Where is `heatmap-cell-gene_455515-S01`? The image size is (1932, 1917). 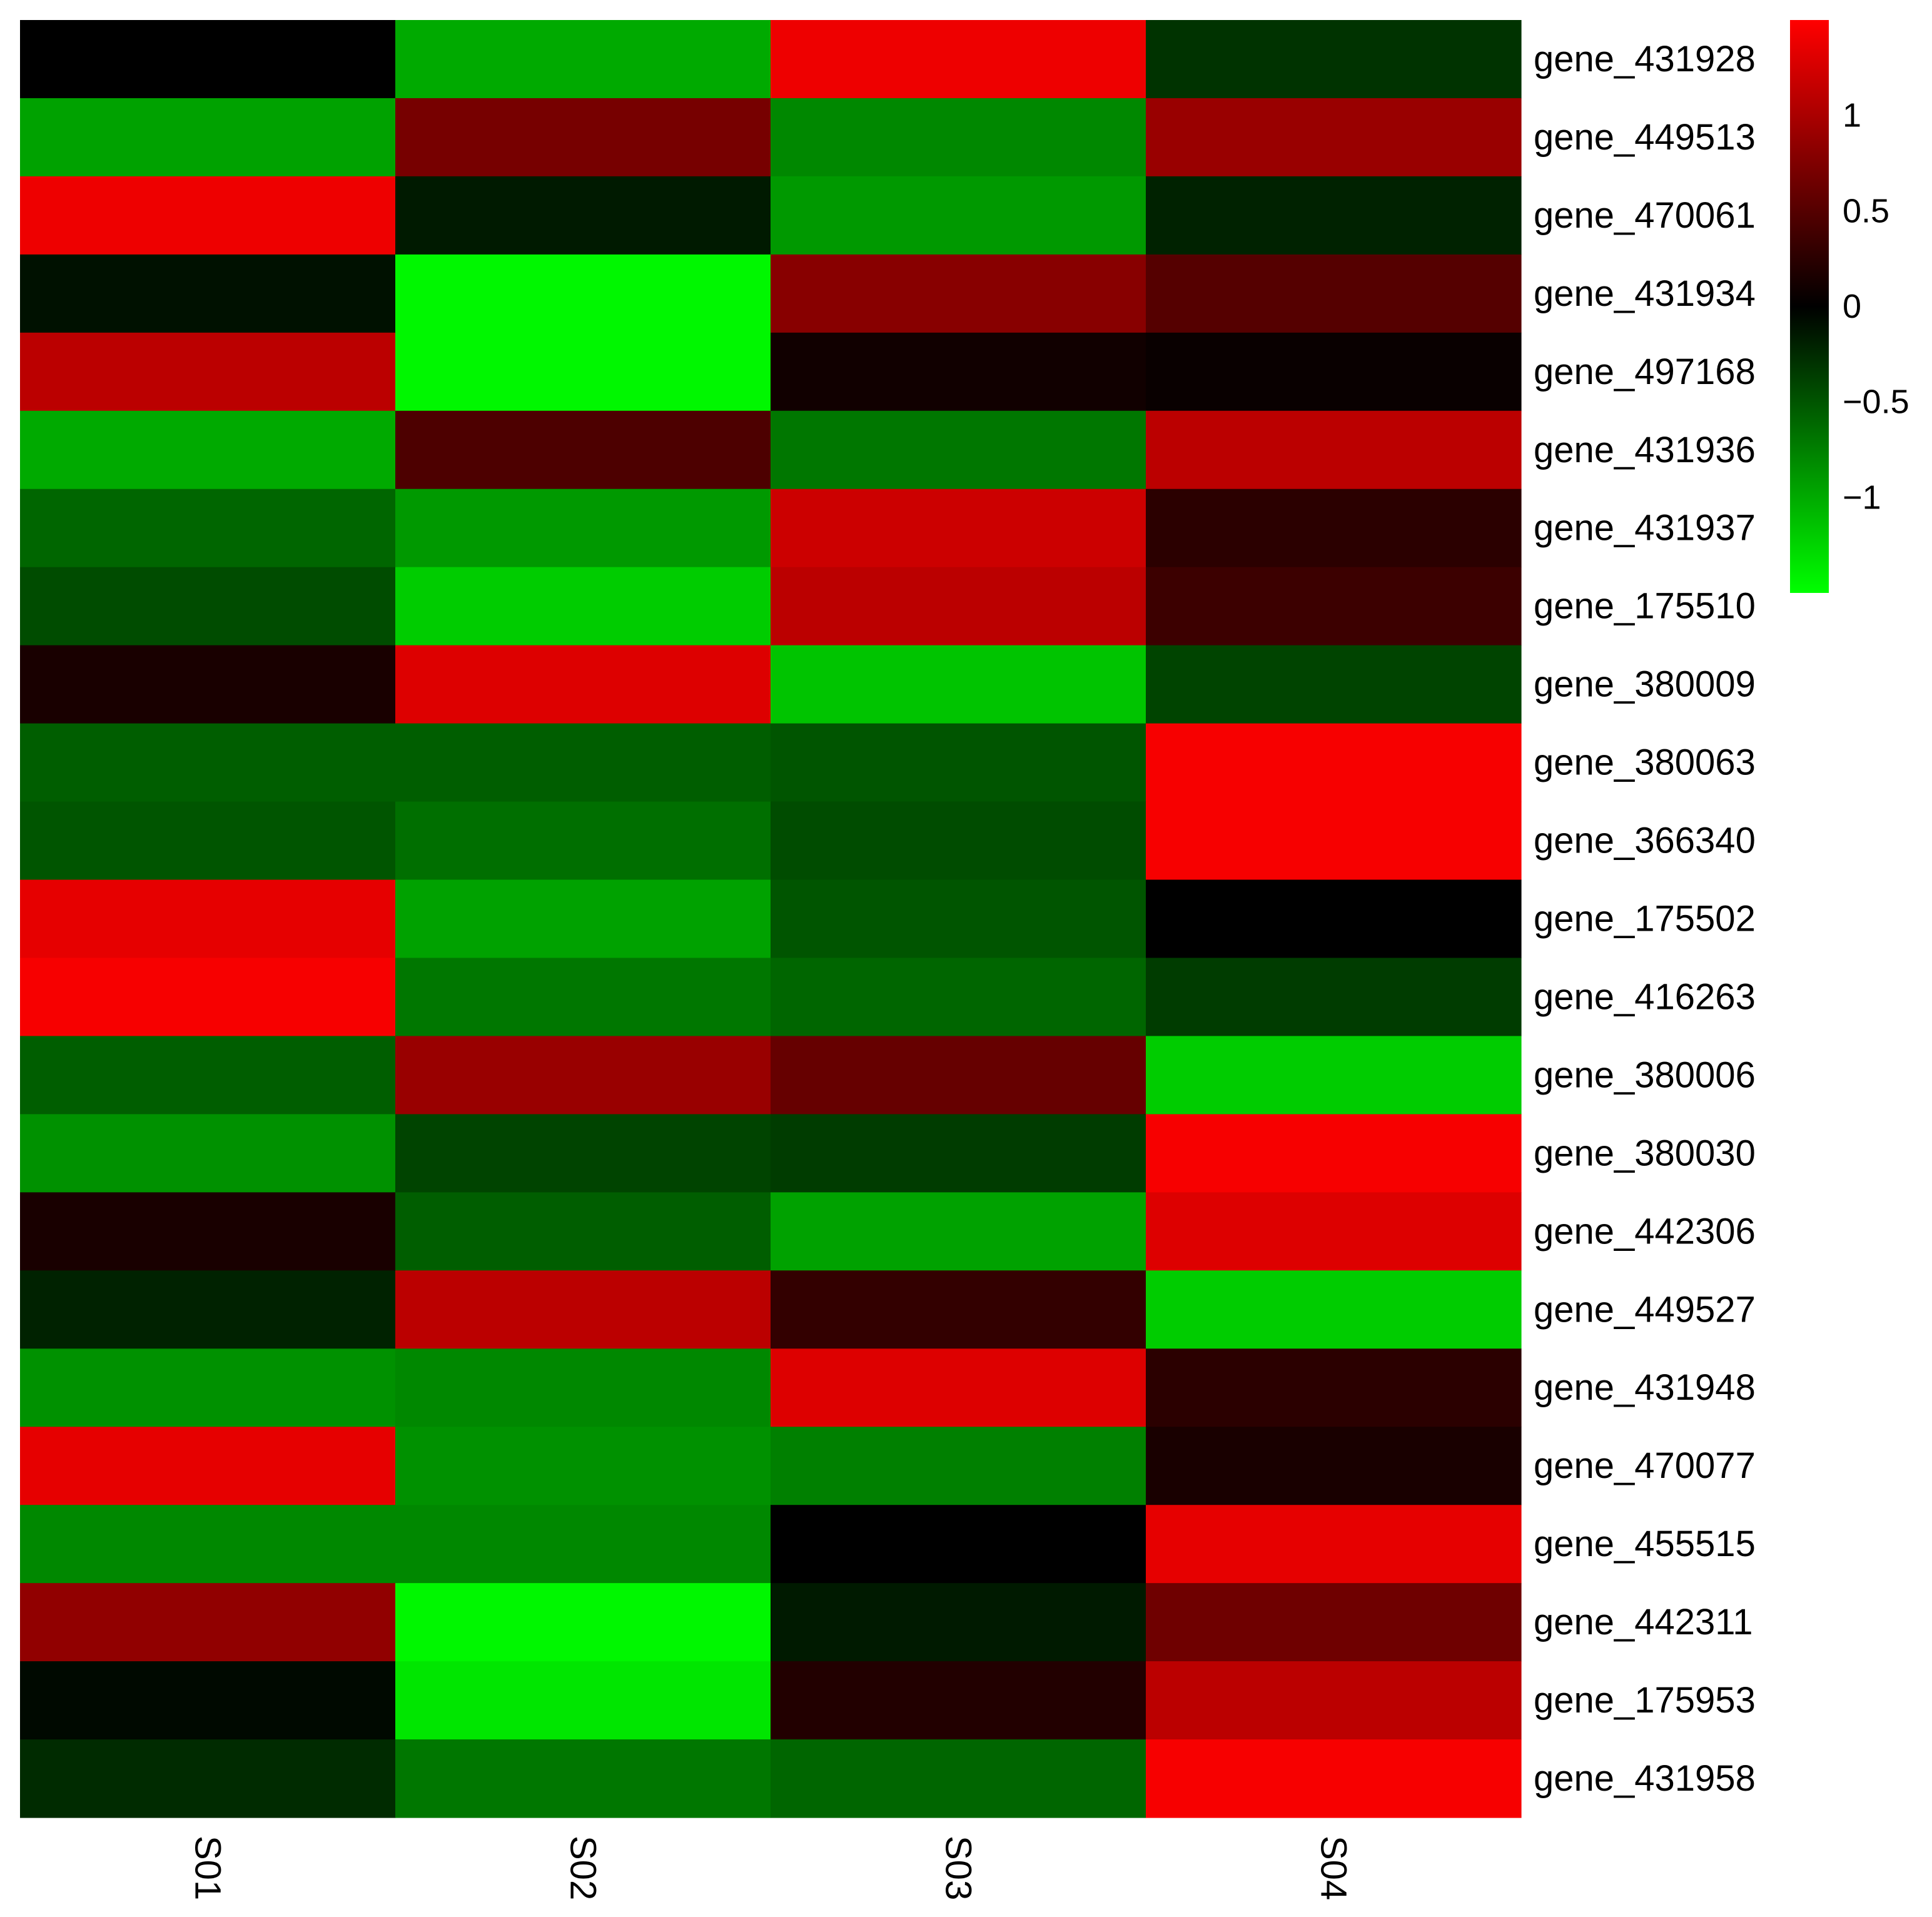 heatmap-cell-gene_455515-S01 is located at coordinates (208, 1544).